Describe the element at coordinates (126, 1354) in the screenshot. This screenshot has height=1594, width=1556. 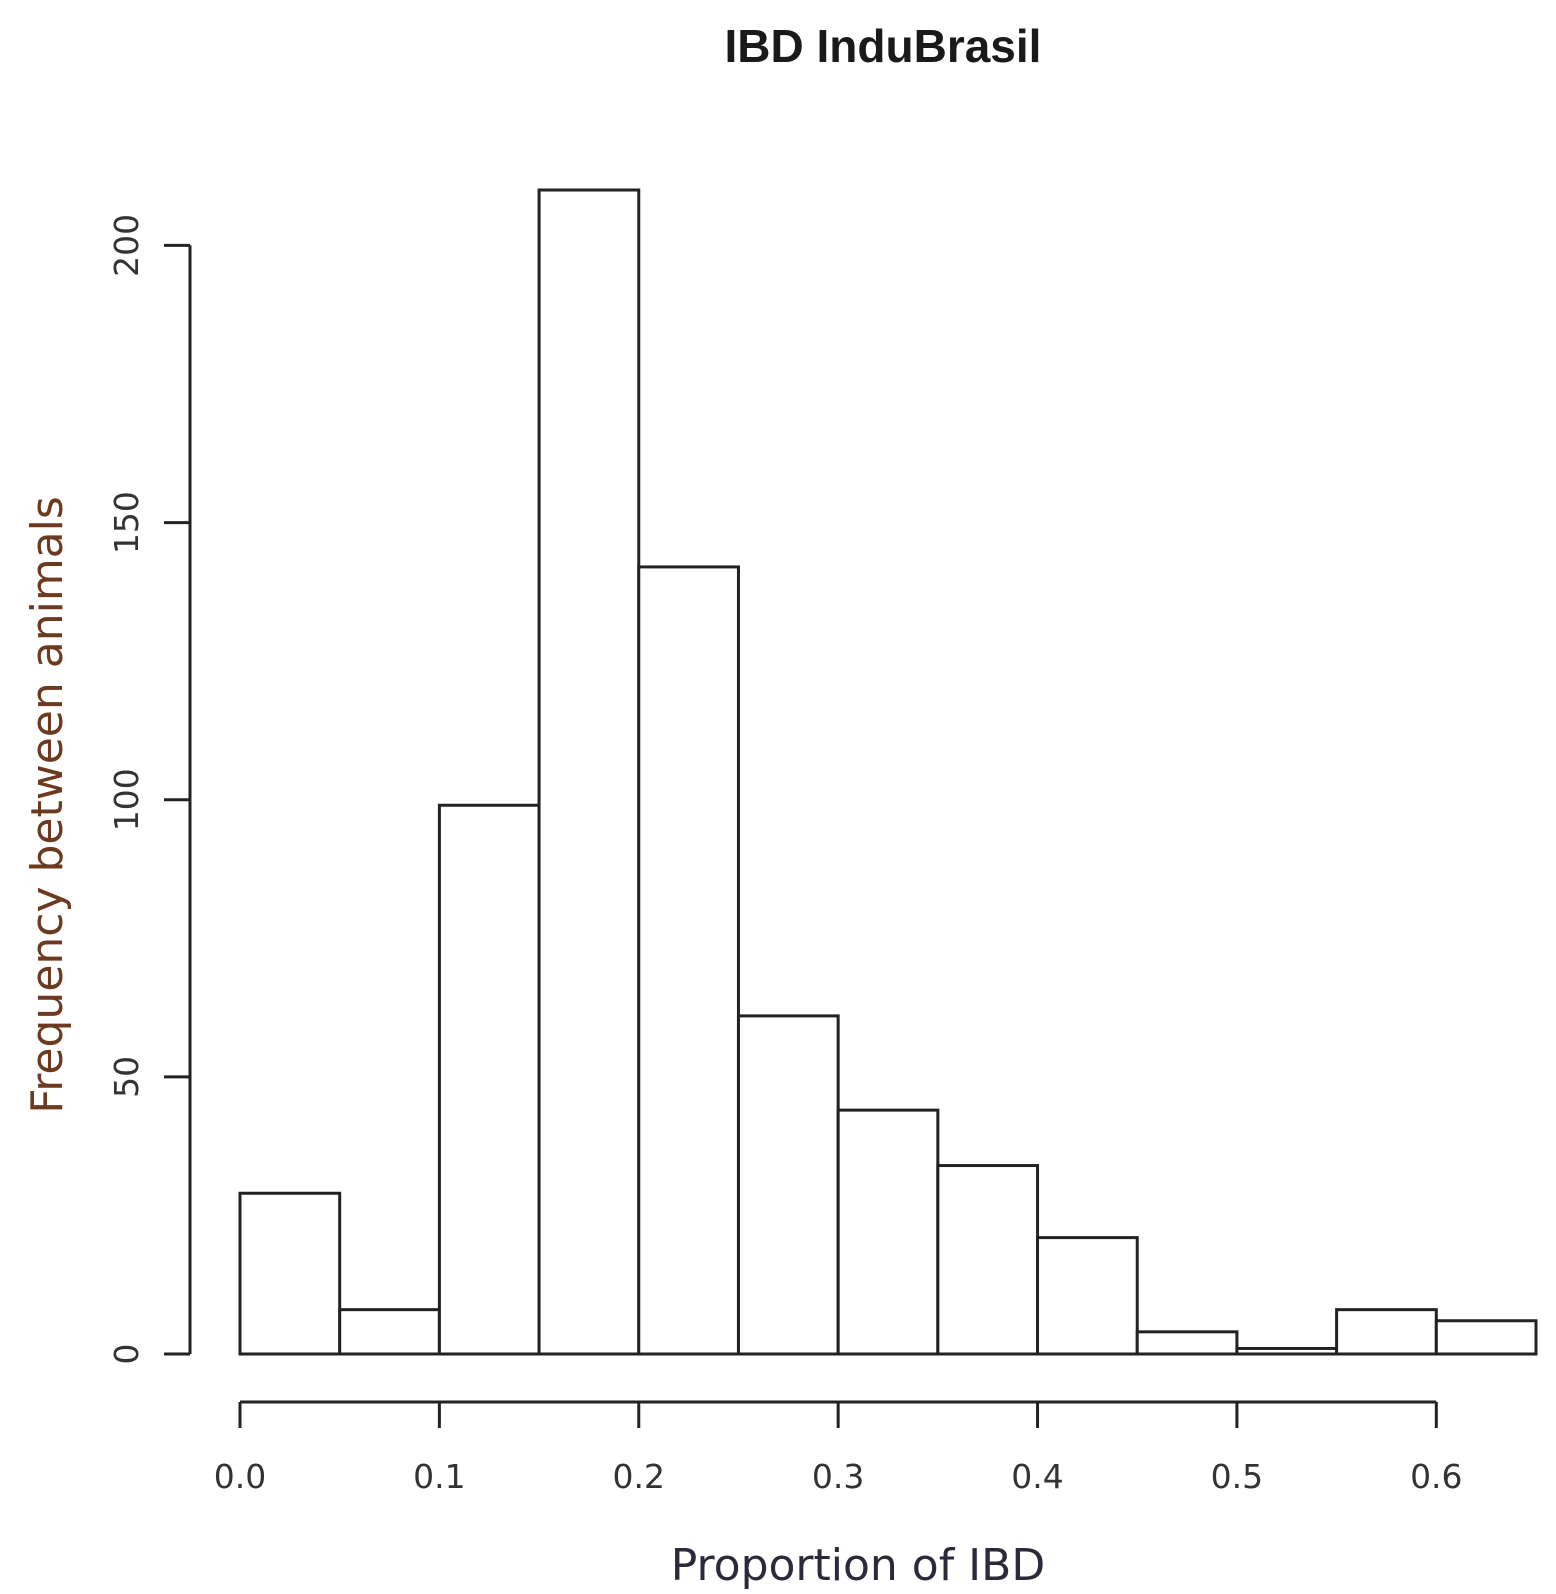
I see `y-tick-label: 0` at that location.